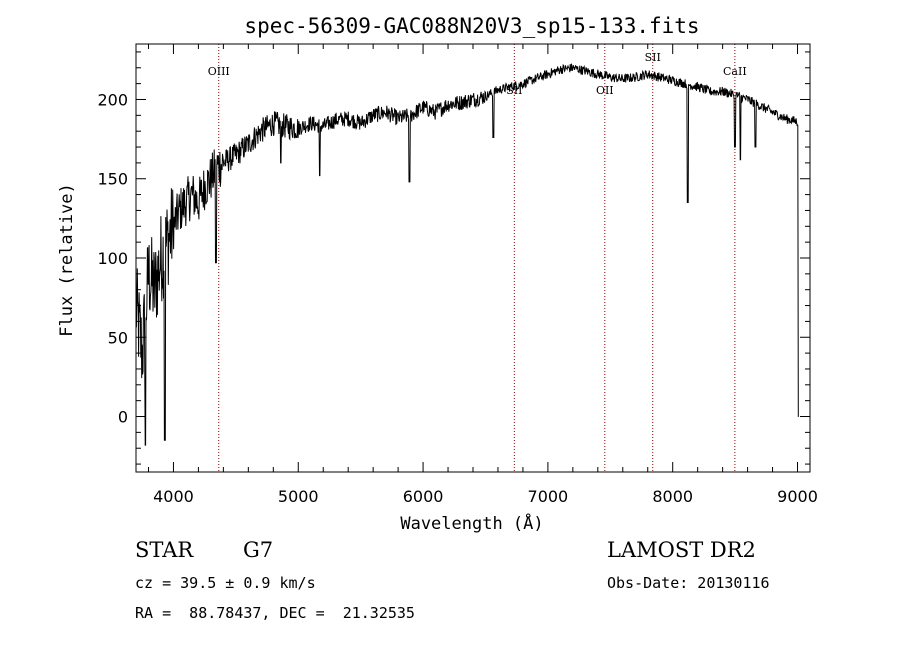  I want to click on observation-date: Obs-Date: 20130116, so click(688, 583).